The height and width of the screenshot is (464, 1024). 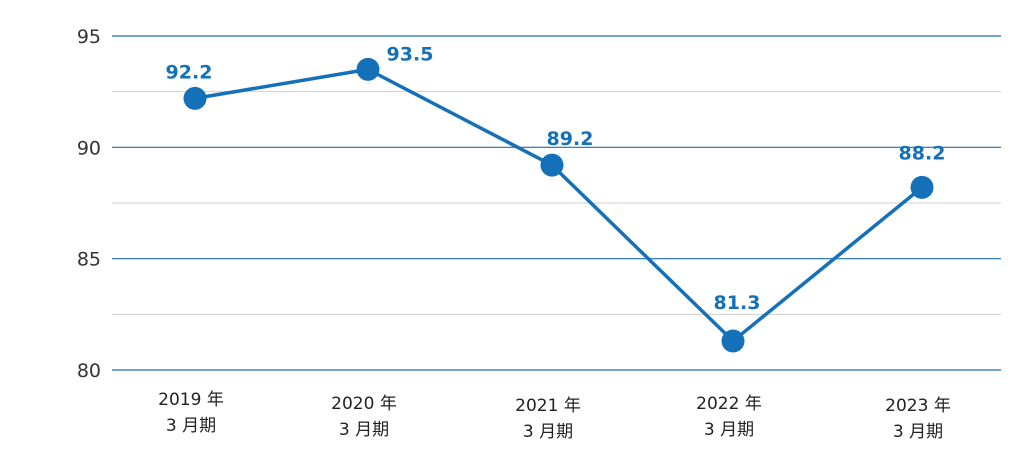 I want to click on y-tick-label: 90, so click(x=89, y=148).